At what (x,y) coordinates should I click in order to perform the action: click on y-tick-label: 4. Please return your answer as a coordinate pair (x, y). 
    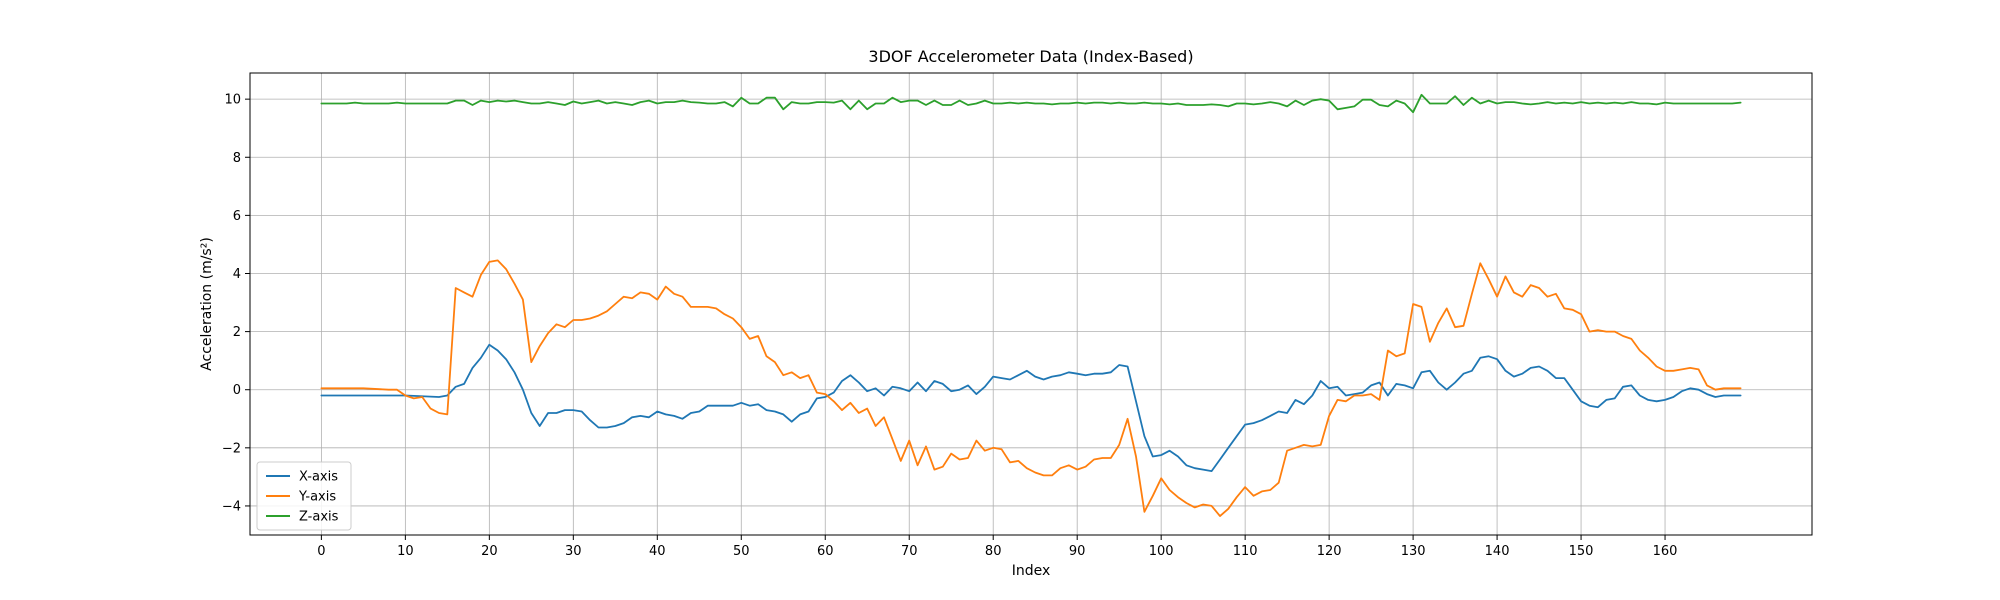
    Looking at the image, I should click on (237, 274).